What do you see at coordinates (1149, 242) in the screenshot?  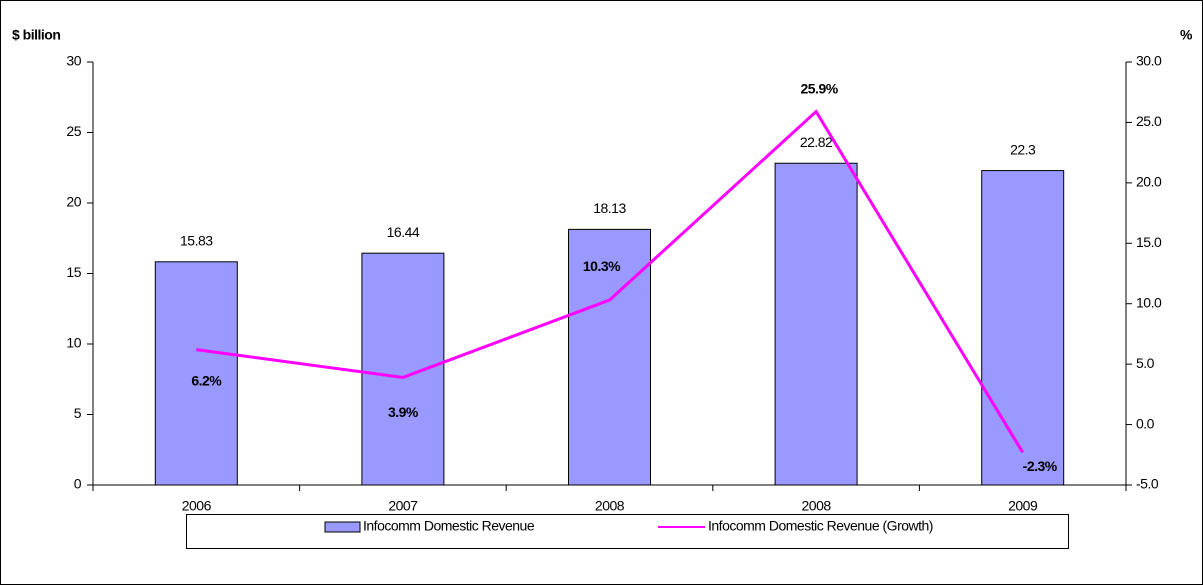 I see `y2-tick-label: 15.0` at bounding box center [1149, 242].